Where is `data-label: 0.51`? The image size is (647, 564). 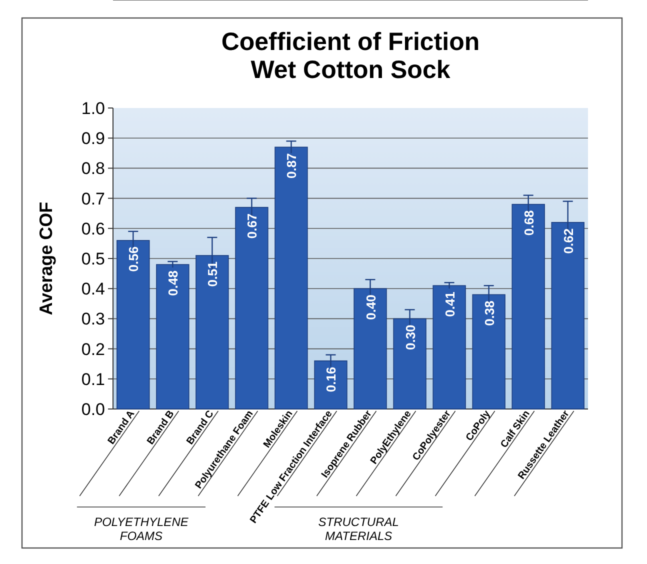 data-label: 0.51 is located at coordinates (212, 274).